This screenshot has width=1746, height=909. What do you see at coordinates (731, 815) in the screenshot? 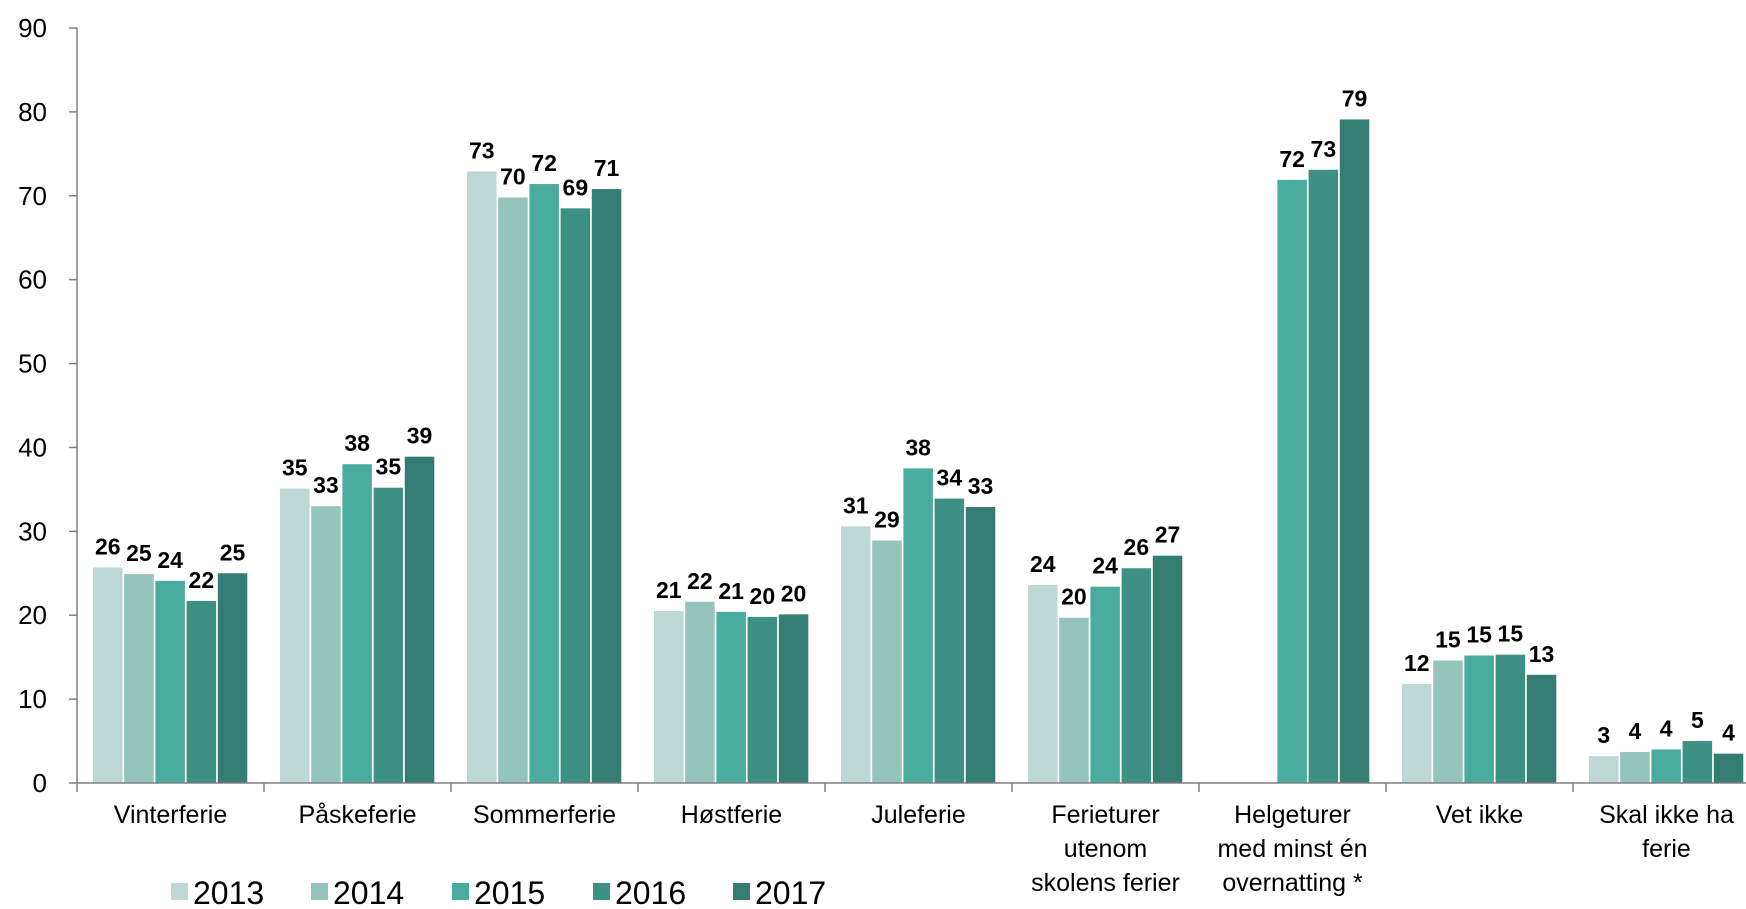
I see `x-category-label-line: Høstferie` at bounding box center [731, 815].